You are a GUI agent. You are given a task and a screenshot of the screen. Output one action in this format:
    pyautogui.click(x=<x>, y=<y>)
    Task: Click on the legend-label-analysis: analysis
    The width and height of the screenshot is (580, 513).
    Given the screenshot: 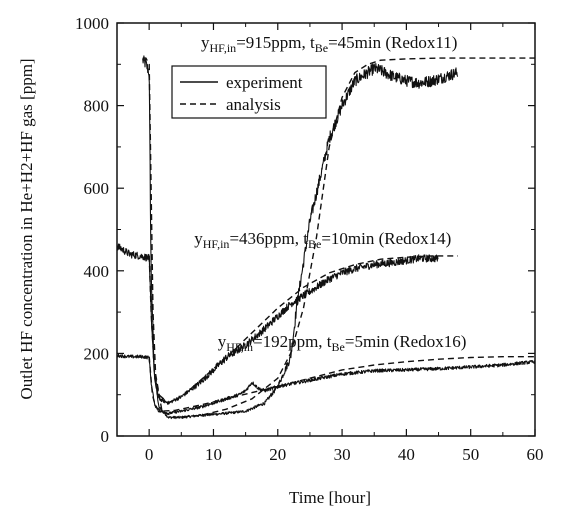 What is the action you would take?
    pyautogui.click(x=253, y=104)
    